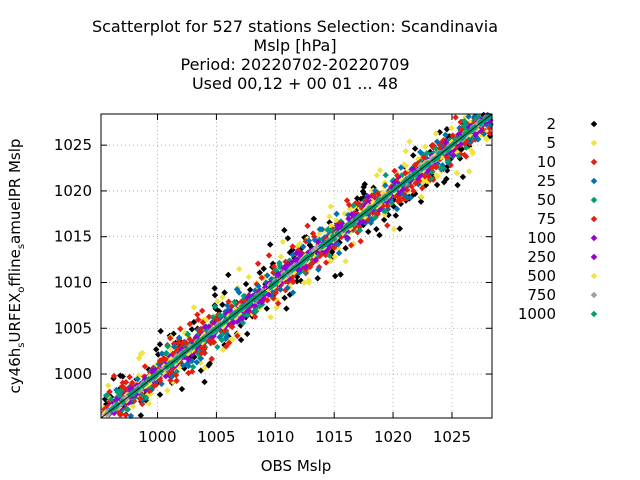  What do you see at coordinates (393, 437) in the screenshot?
I see `x-tick-label: 1020` at bounding box center [393, 437].